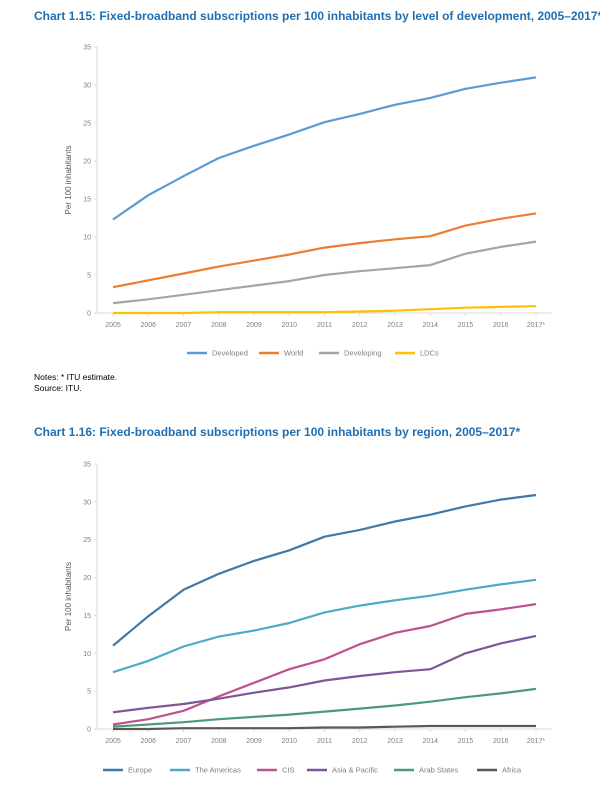  What do you see at coordinates (325, 310) in the screenshot?
I see `series-line-ldcs` at bounding box center [325, 310].